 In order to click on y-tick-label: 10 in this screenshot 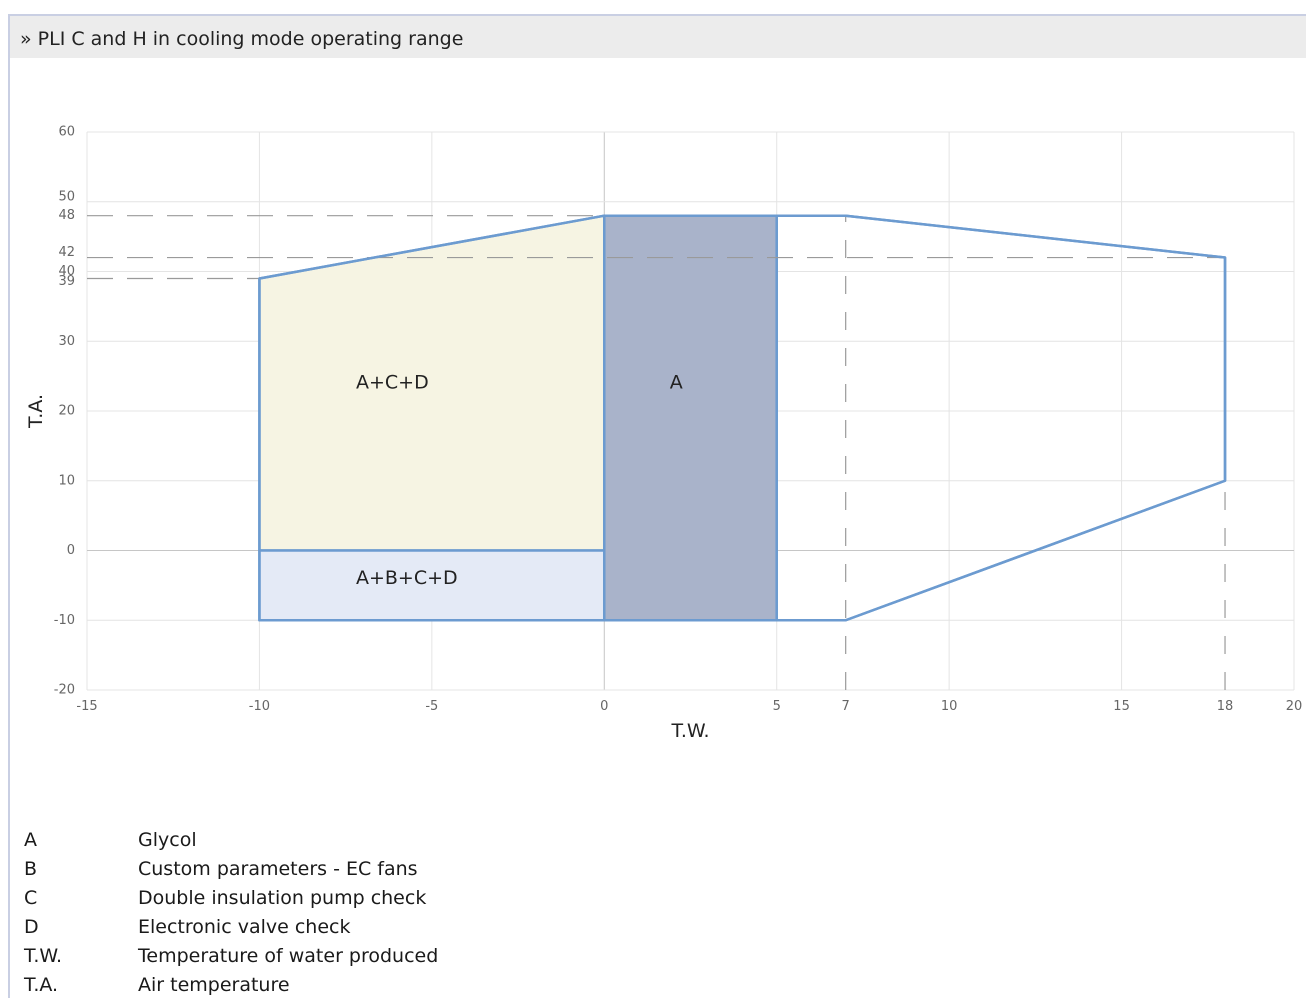, I will do `click(66, 480)`.